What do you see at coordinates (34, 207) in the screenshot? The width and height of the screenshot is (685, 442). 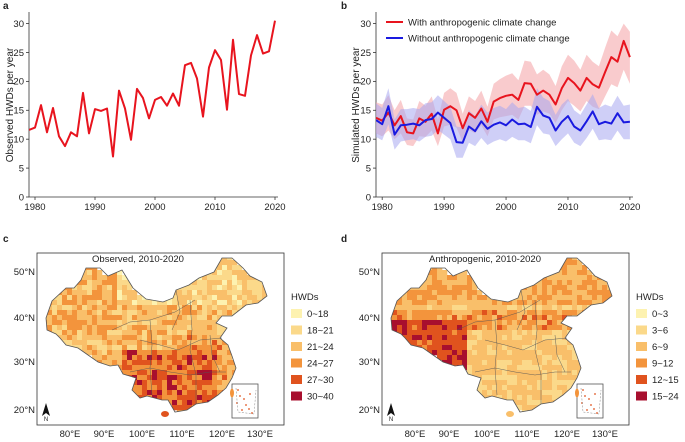 I see `chart-a-xtick-label: 1980` at bounding box center [34, 207].